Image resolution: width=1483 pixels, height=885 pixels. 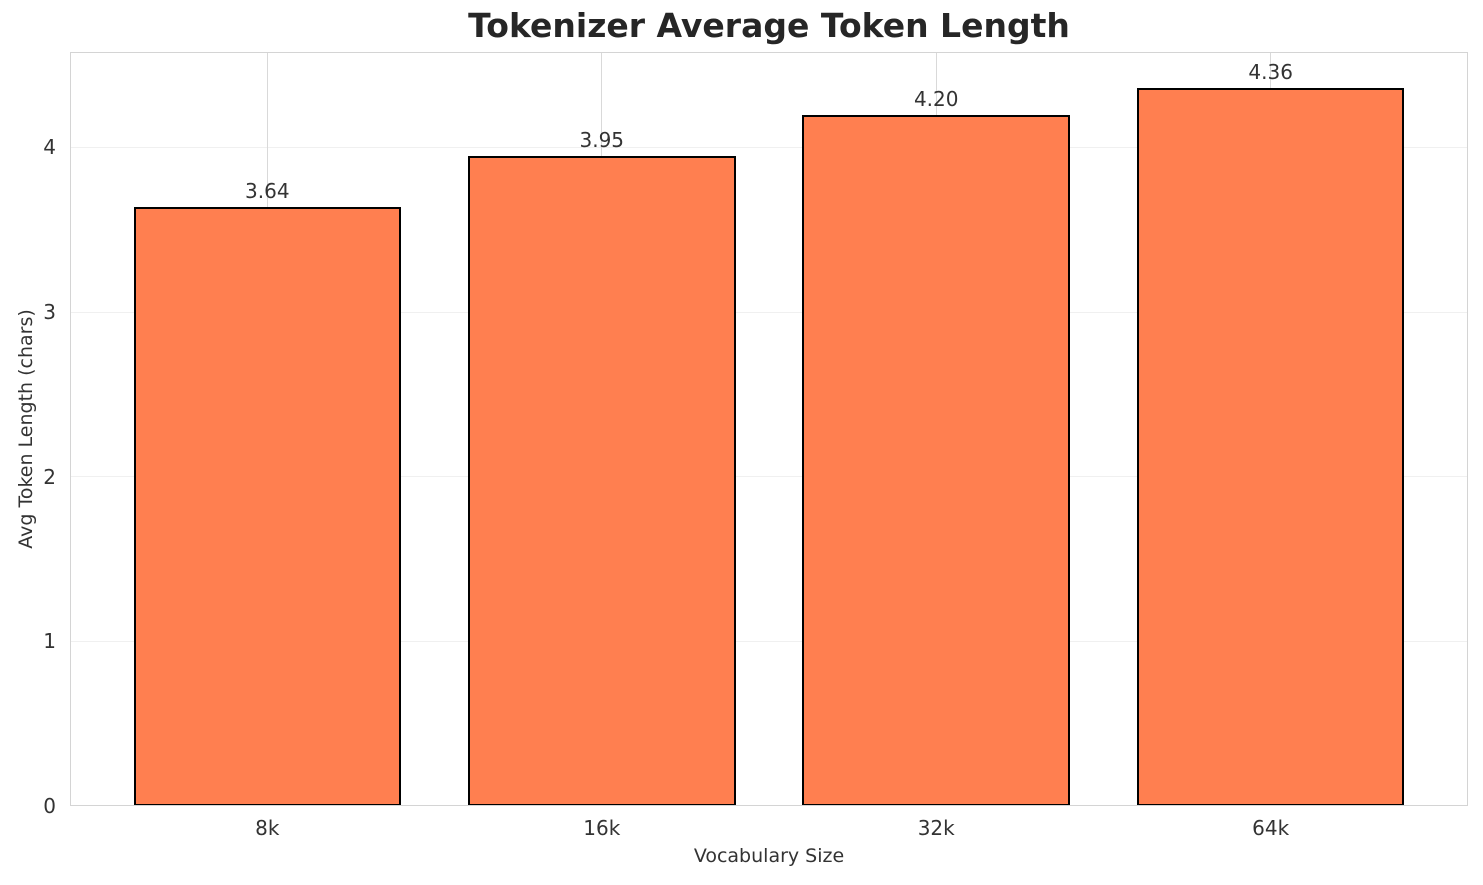 I want to click on bar-value-label: 4.36, so click(x=1270, y=72).